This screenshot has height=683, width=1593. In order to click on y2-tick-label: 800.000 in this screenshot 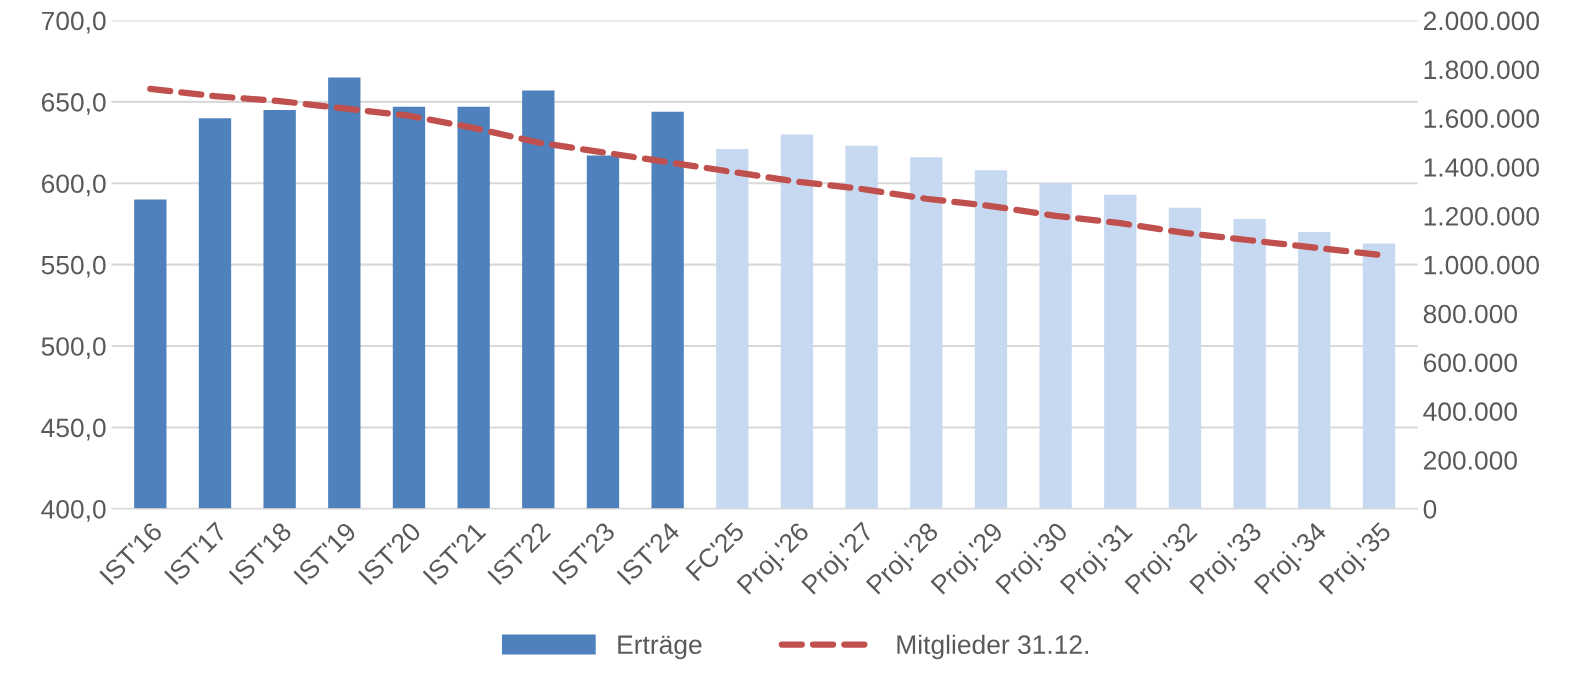, I will do `click(1470, 314)`.